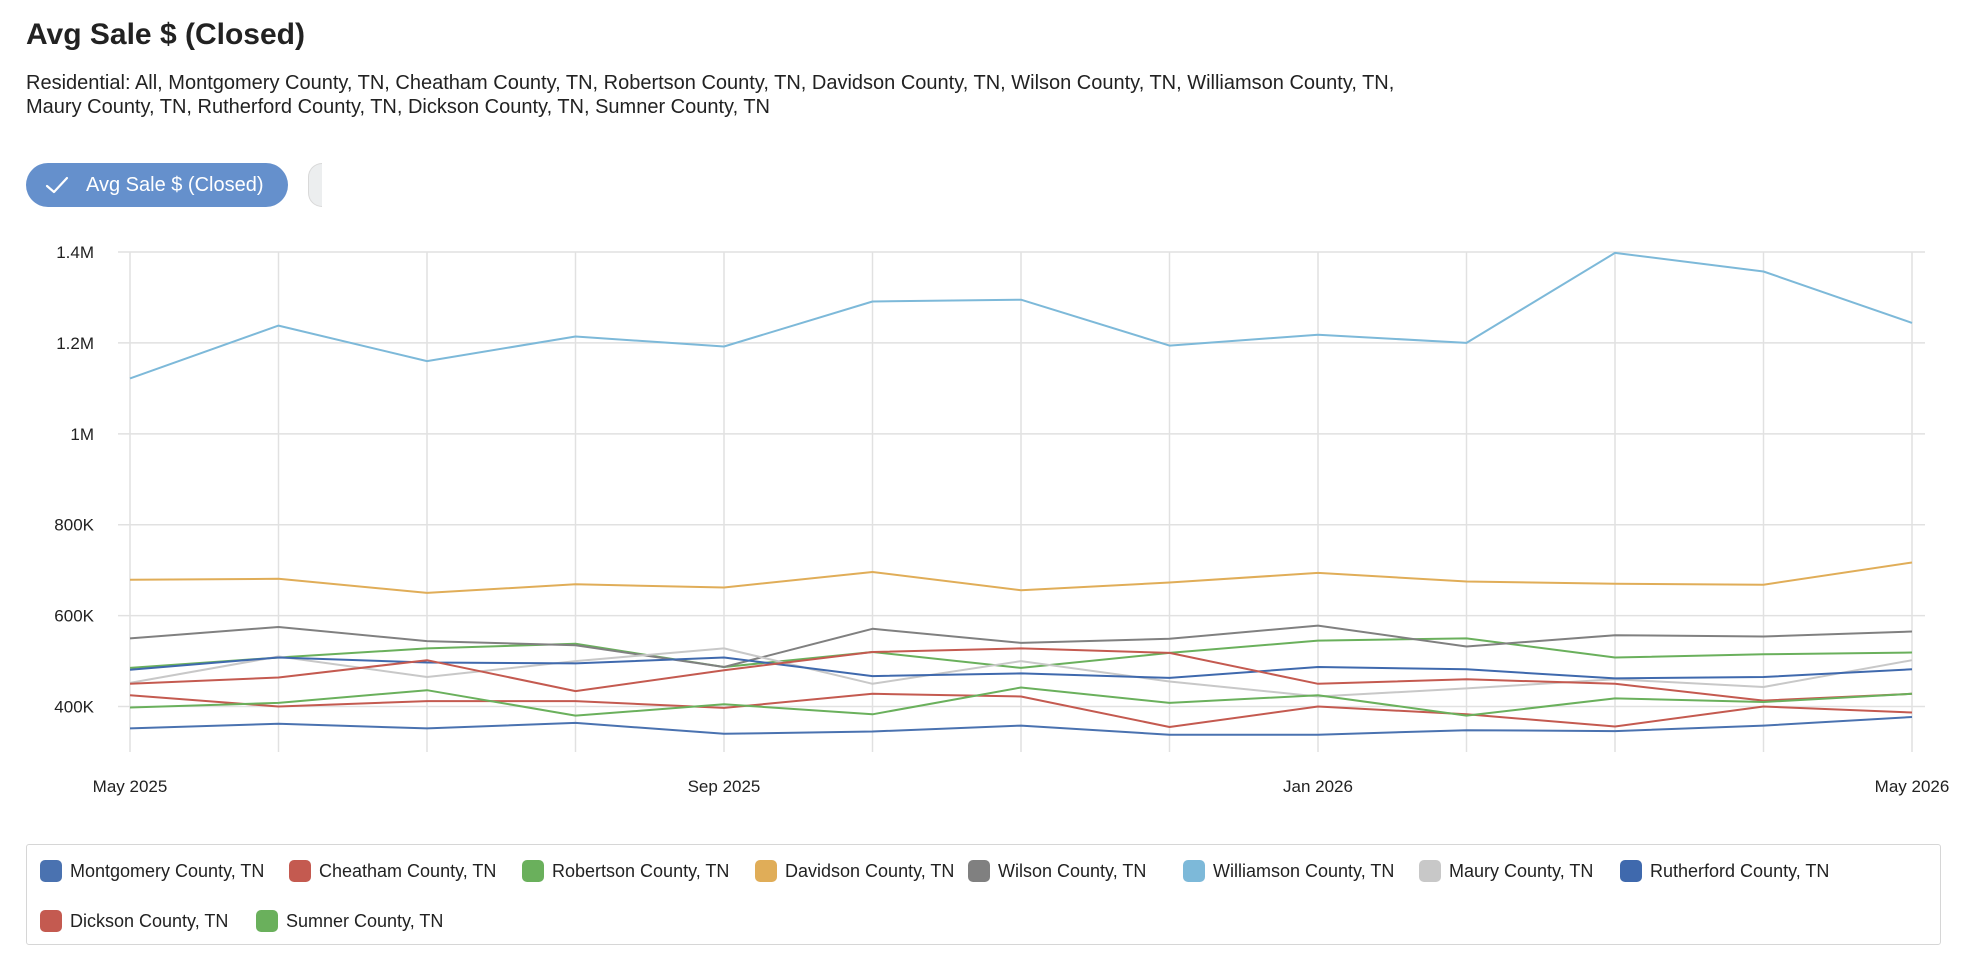  Describe the element at coordinates (74, 616) in the screenshot. I see `y-tick-label: 600K` at that location.